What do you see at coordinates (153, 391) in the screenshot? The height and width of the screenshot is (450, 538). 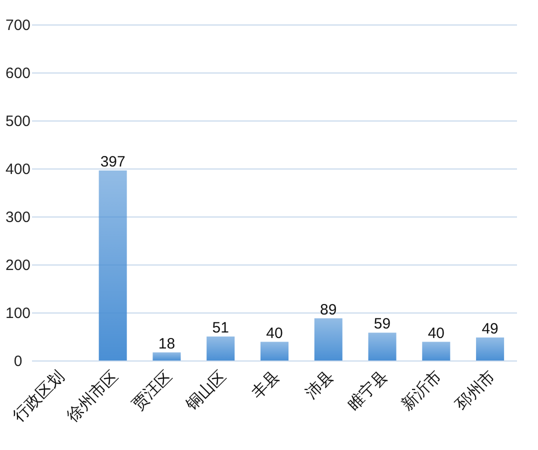 I see `x-tick-label: 贾汪区` at bounding box center [153, 391].